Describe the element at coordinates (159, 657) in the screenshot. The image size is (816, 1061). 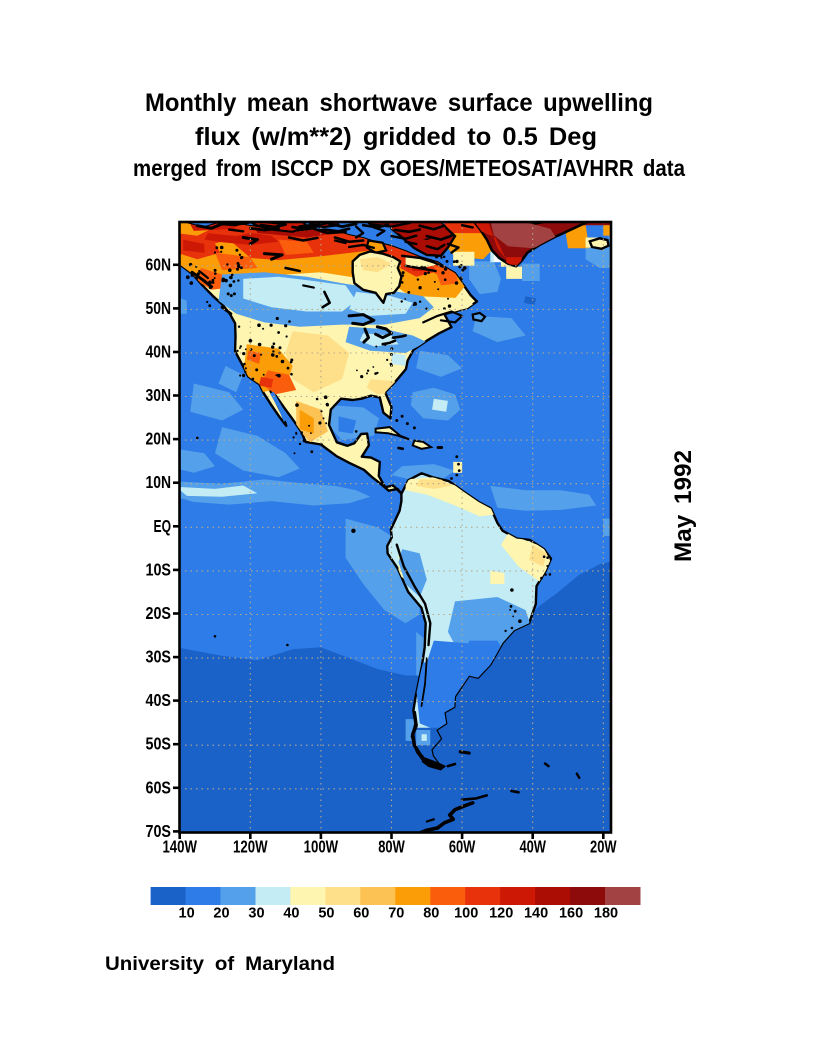
I see `svg-text: 30S` at that location.